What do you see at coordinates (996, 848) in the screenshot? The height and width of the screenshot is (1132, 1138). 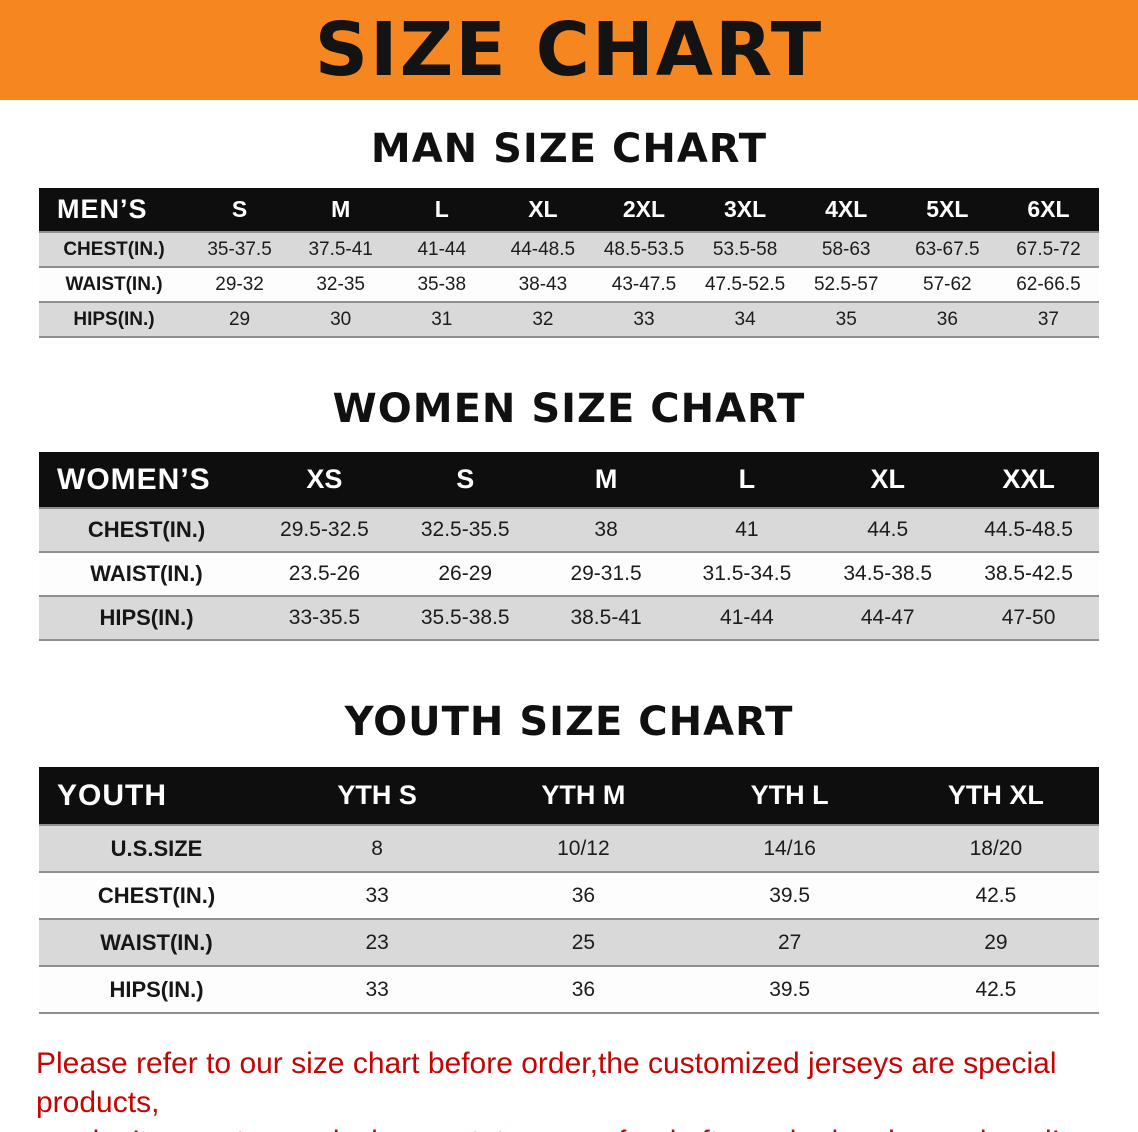 I see `value-cell: 18/20` at bounding box center [996, 848].